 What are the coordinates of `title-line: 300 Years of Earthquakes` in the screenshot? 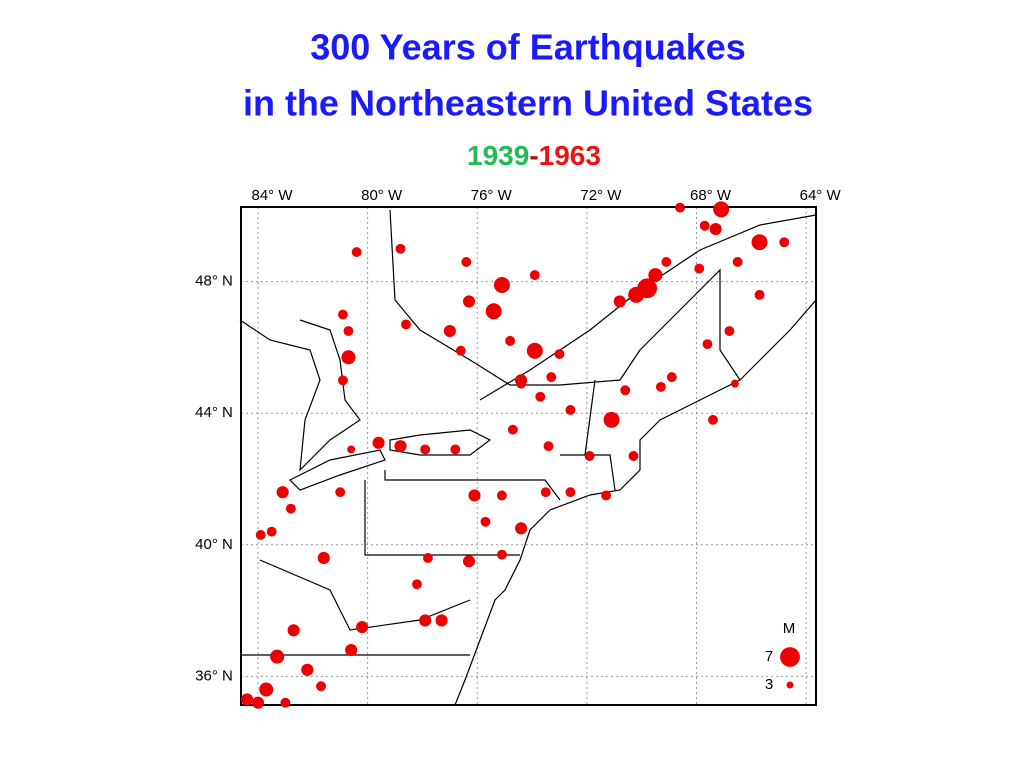 It's located at (528, 47).